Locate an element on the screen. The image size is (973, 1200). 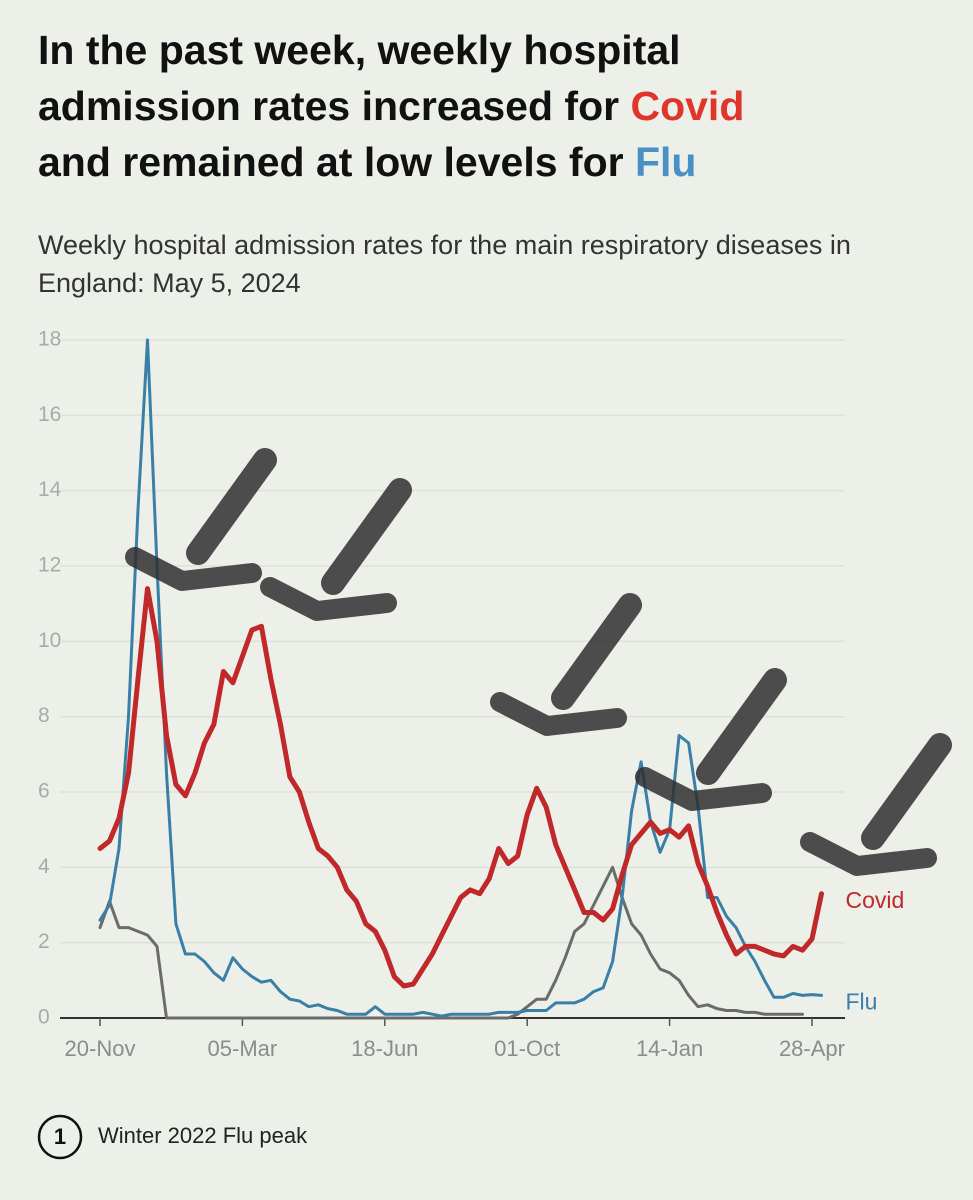
x-tick-label: 28-Apr is located at coordinates (812, 1048).